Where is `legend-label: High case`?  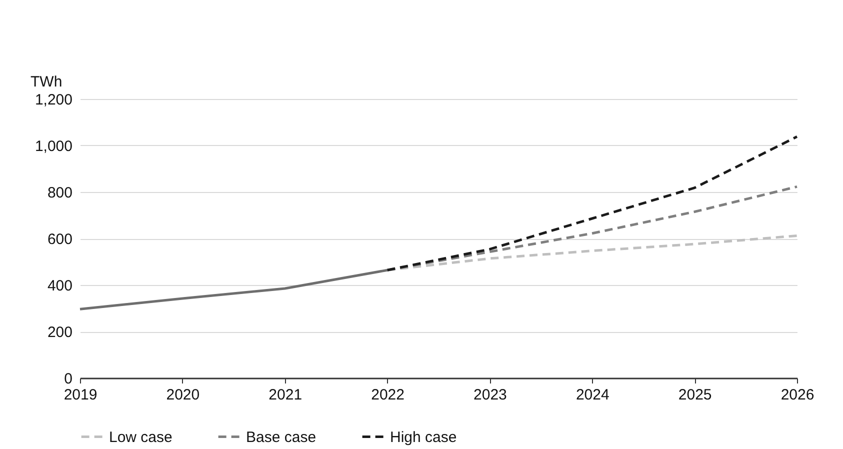 legend-label: High case is located at coordinates (423, 437).